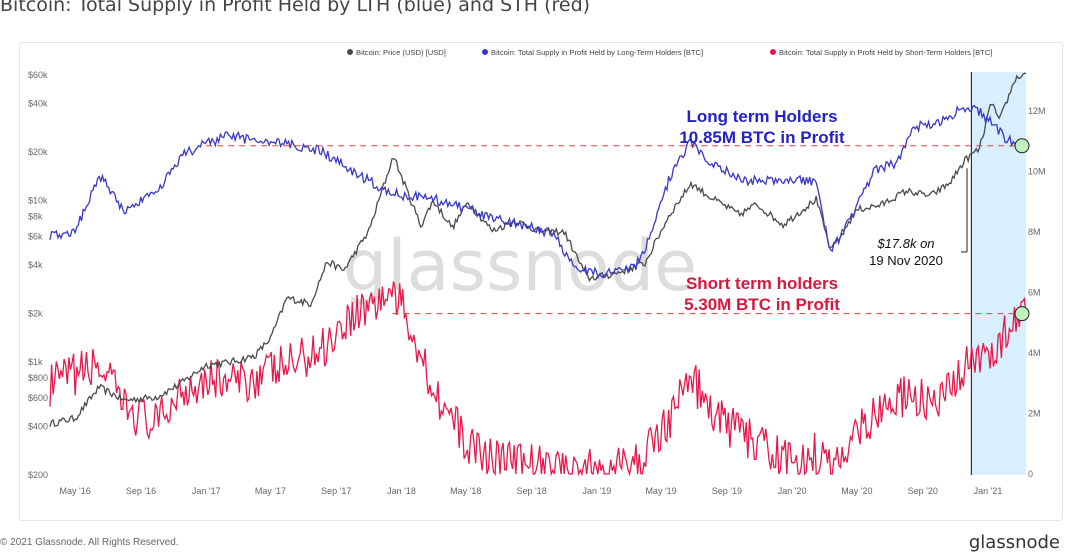 The width and height of the screenshot is (1080, 553). Describe the element at coordinates (988, 491) in the screenshot. I see `x-tick-label: Jan '21` at that location.